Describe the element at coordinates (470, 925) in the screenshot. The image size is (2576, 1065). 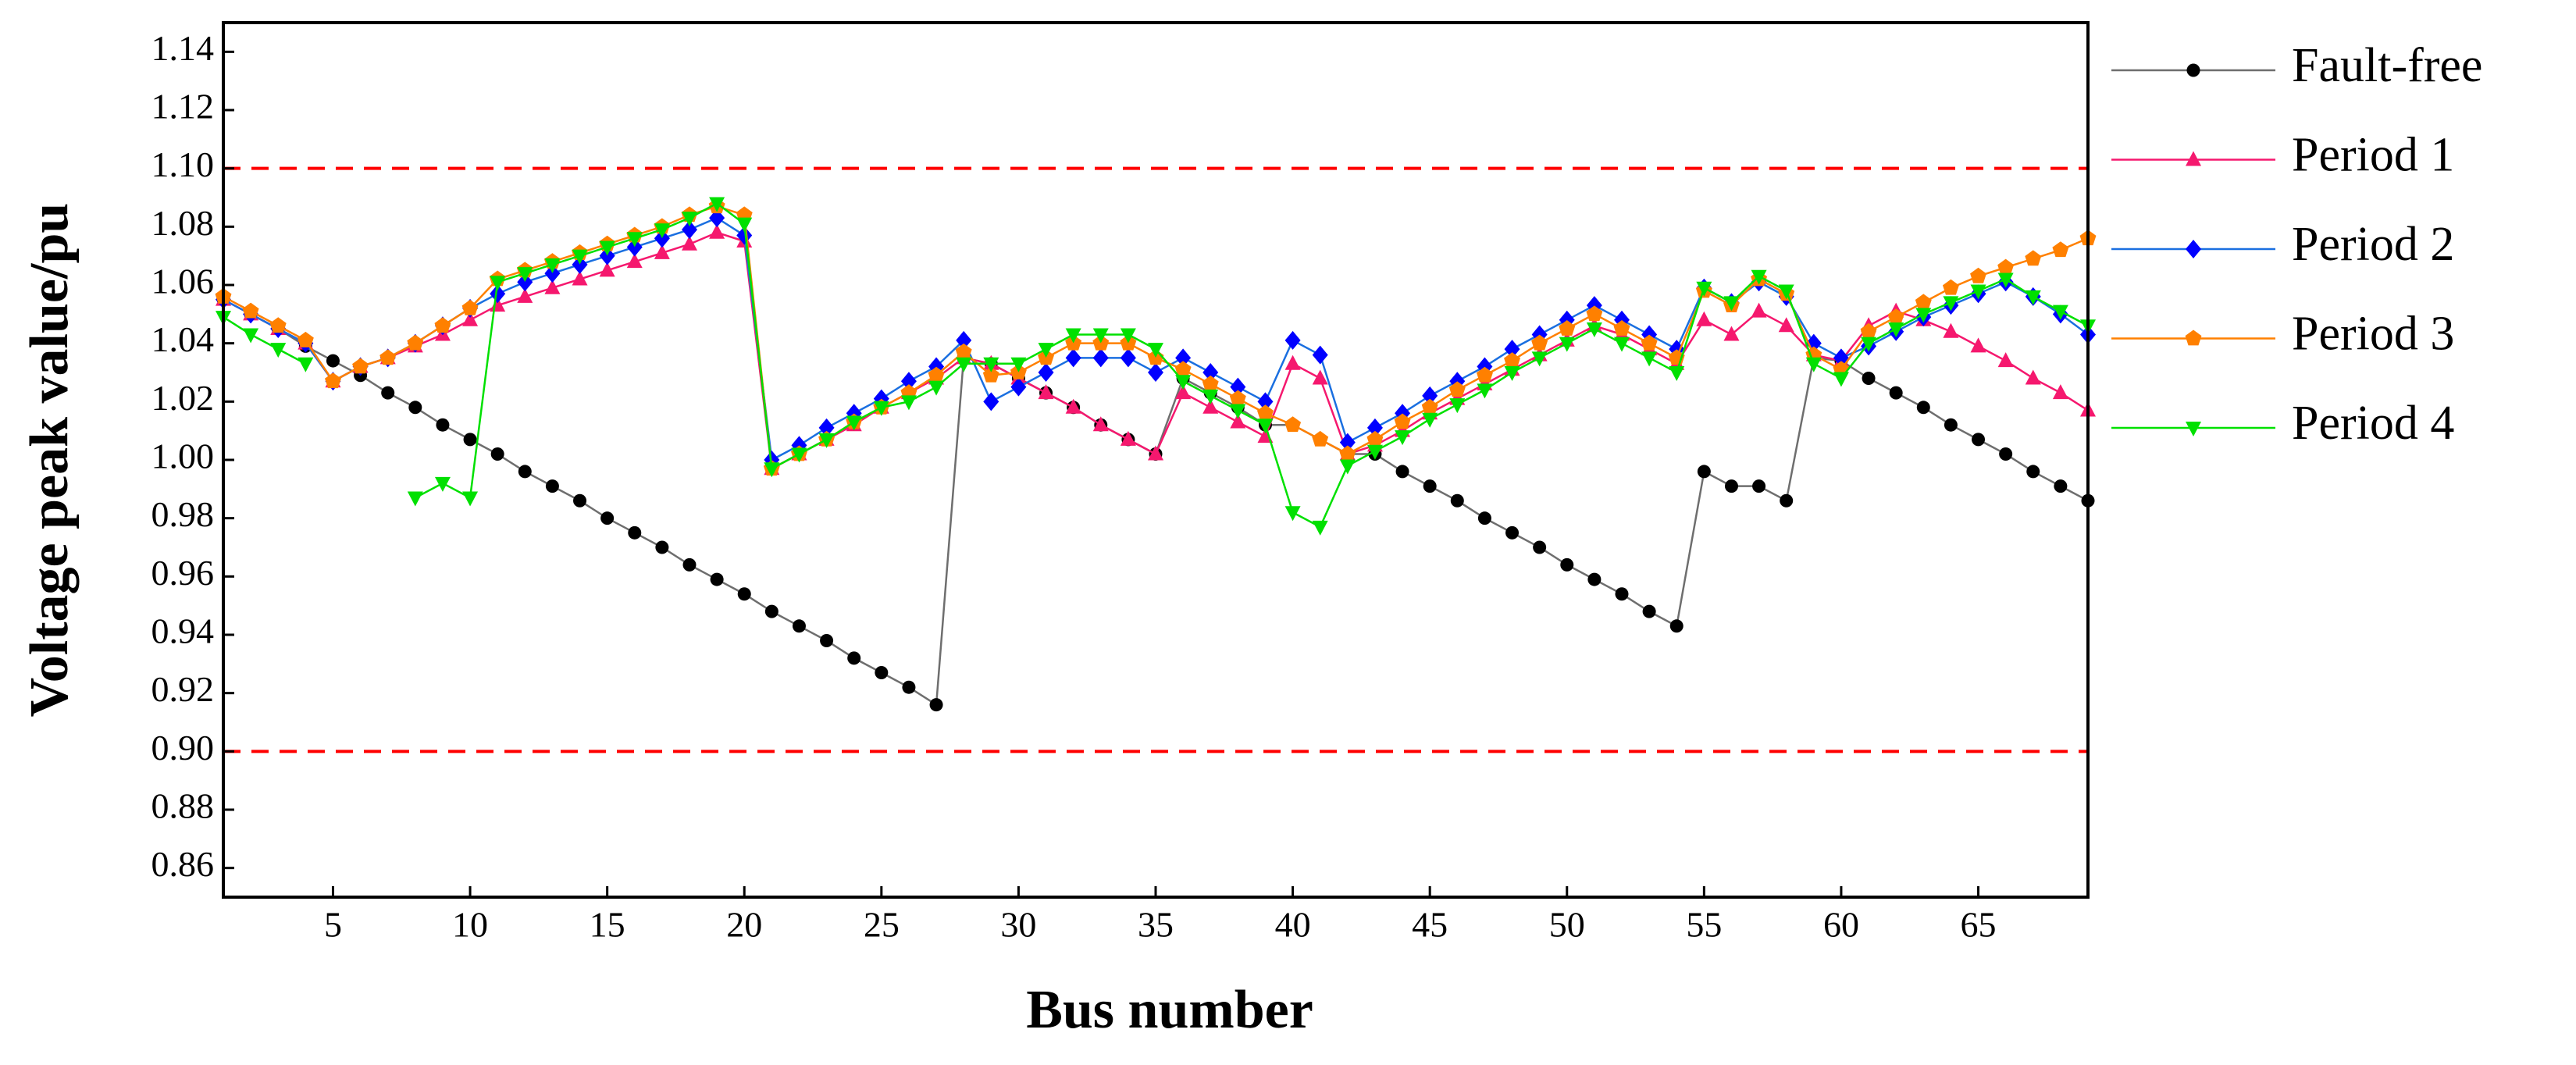
I see `x-tick-label: 10` at that location.